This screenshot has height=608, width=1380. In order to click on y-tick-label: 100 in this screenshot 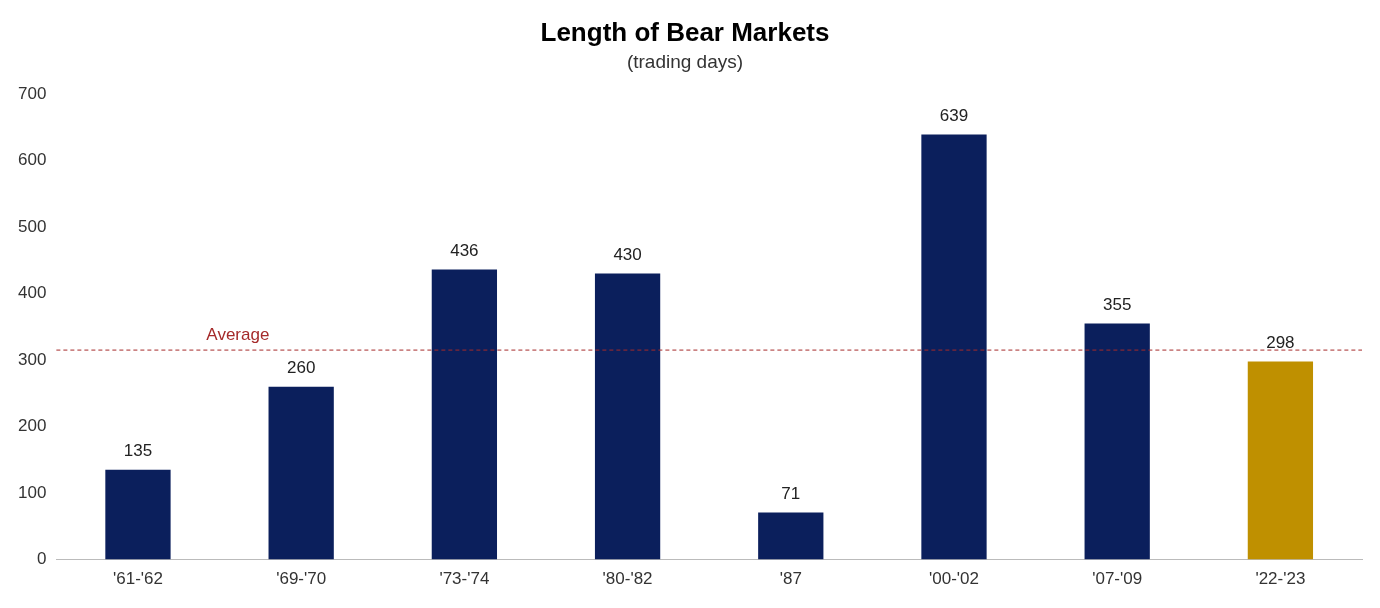, I will do `click(32, 492)`.